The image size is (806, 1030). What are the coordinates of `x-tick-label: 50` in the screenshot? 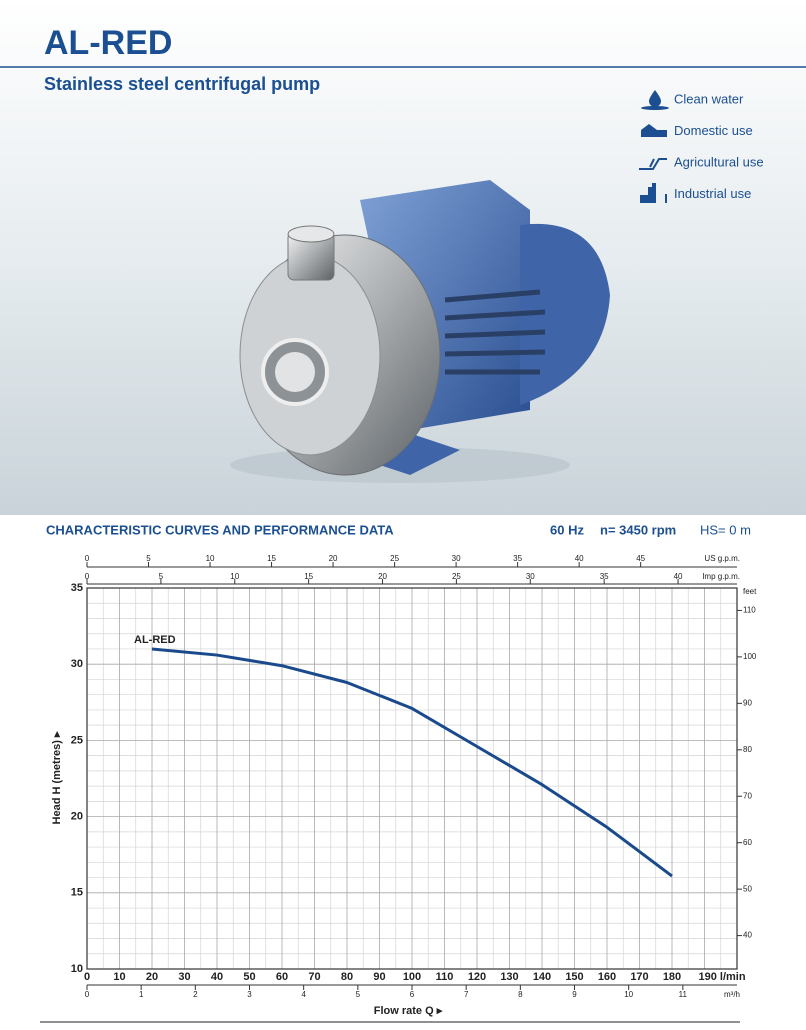 It's located at (249, 977).